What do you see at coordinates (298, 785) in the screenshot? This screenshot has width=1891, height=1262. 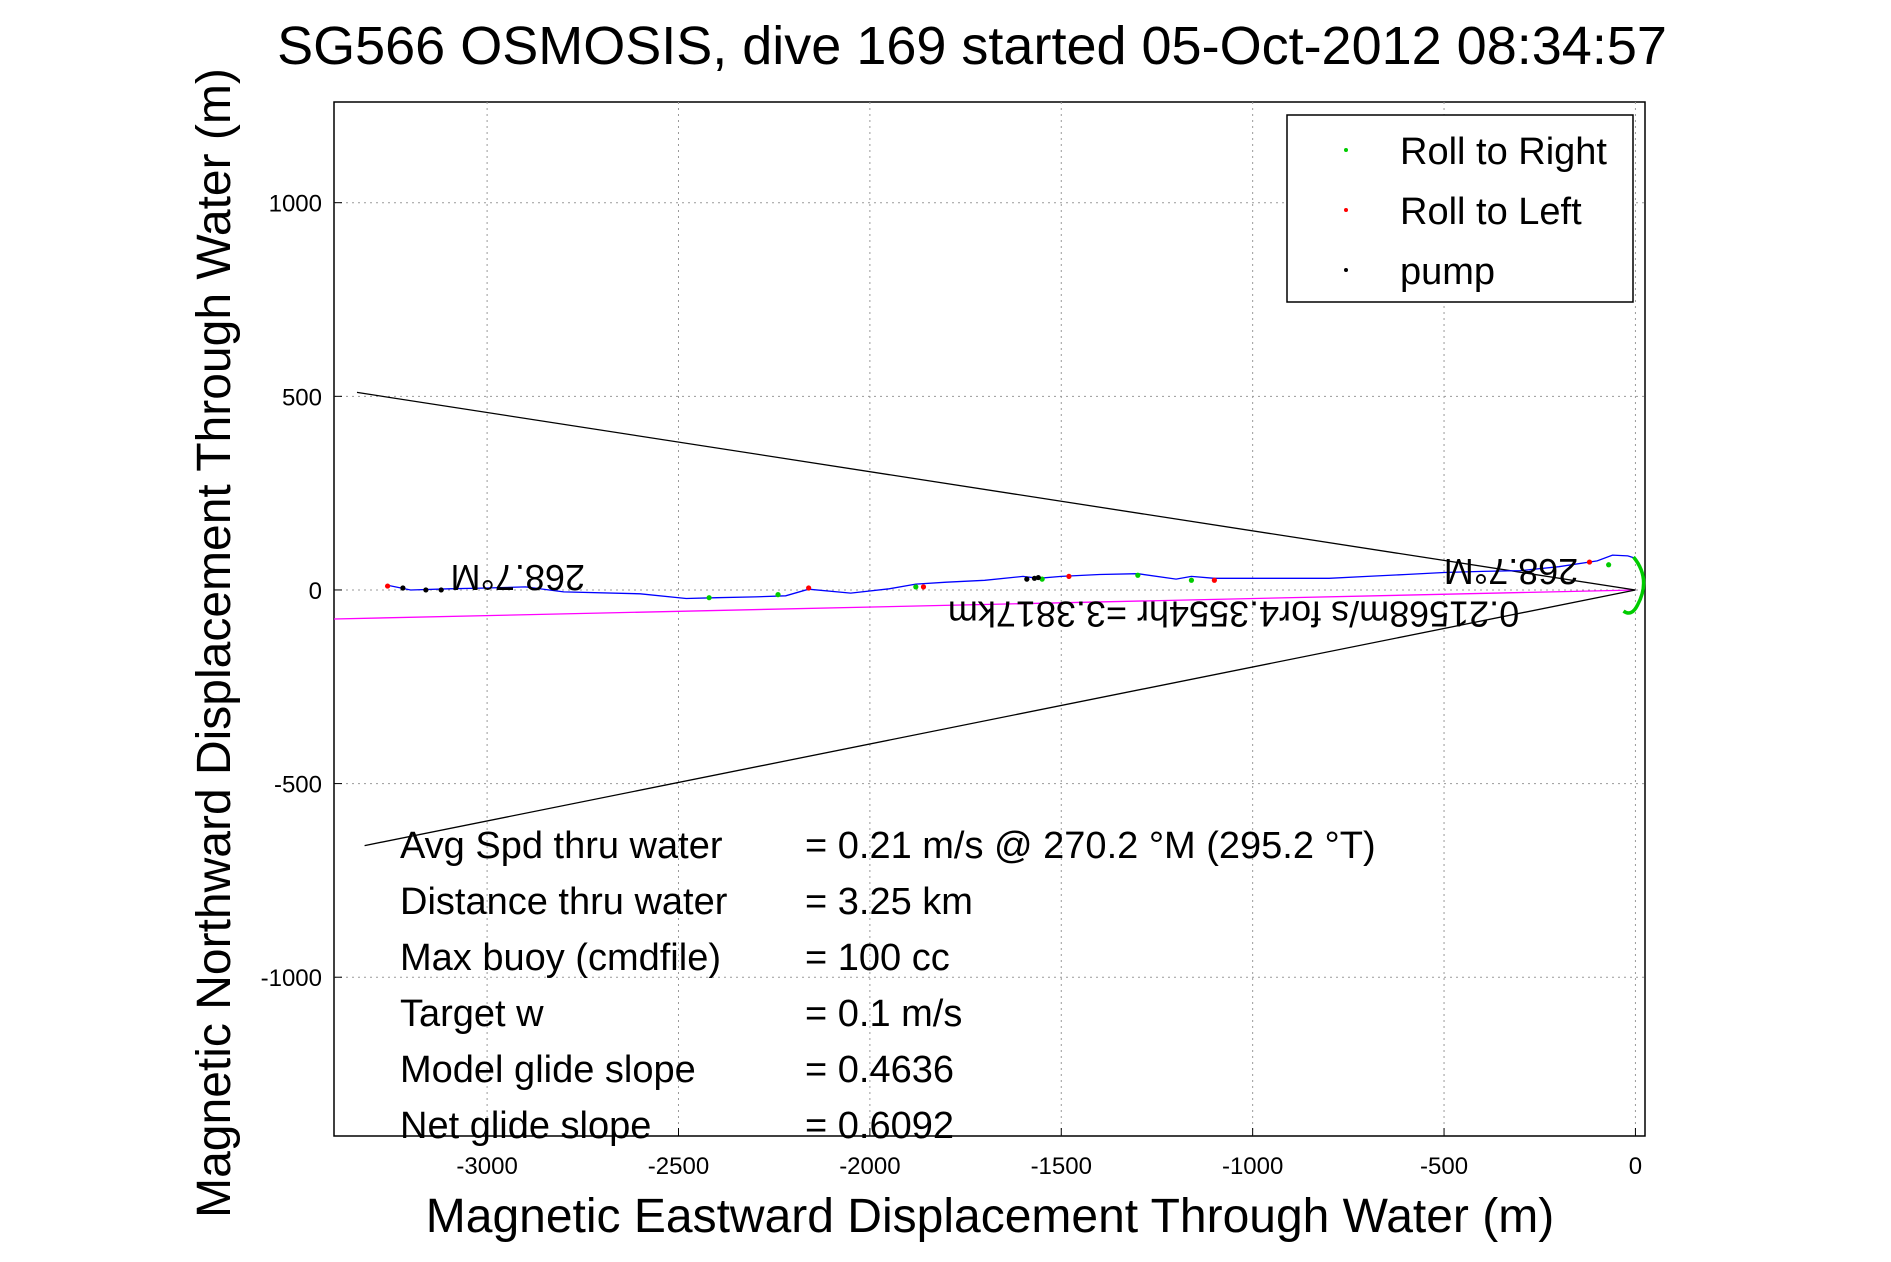 I see `y-tick-label: -500` at bounding box center [298, 785].